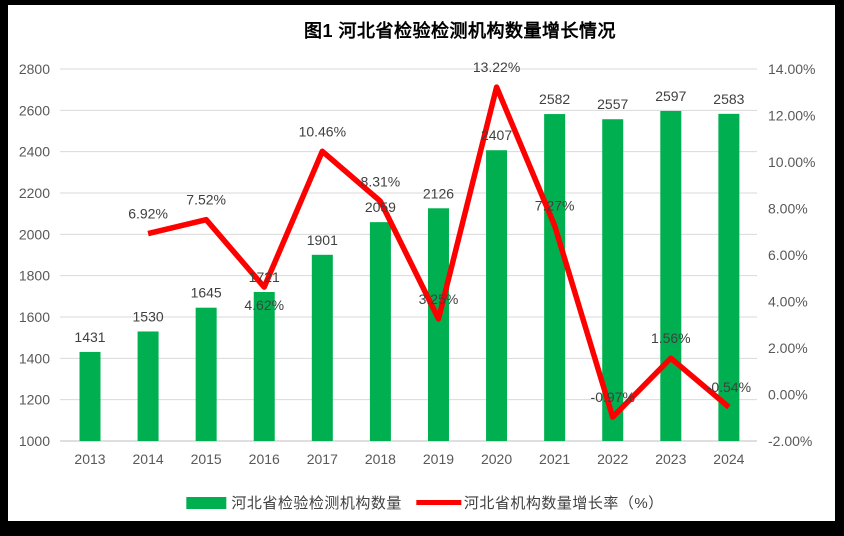 The image size is (844, 536). What do you see at coordinates (496, 135) in the screenshot?
I see `bar-value-label: 2407` at bounding box center [496, 135].